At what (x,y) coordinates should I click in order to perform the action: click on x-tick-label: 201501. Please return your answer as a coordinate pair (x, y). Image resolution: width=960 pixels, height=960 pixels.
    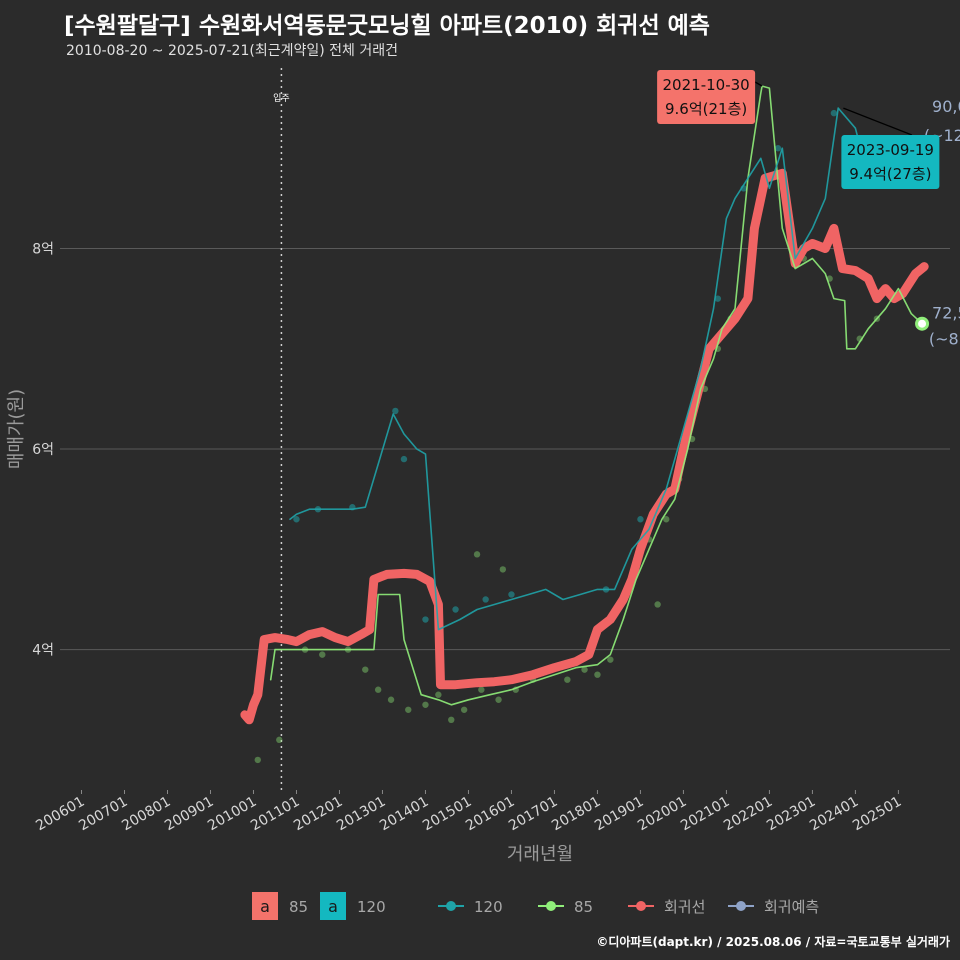
    Looking at the image, I should click on (447, 814).